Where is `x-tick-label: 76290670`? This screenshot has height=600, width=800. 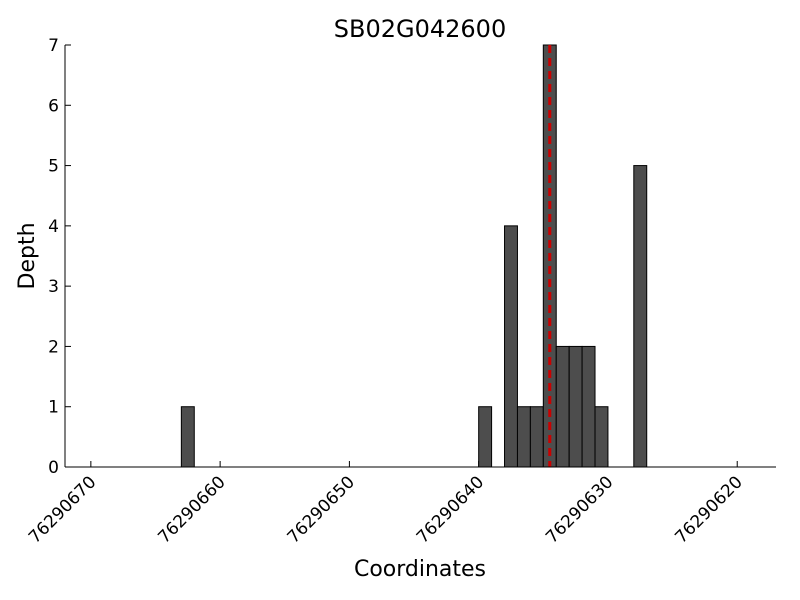
x-tick-label: 76290670 is located at coordinates (62, 509).